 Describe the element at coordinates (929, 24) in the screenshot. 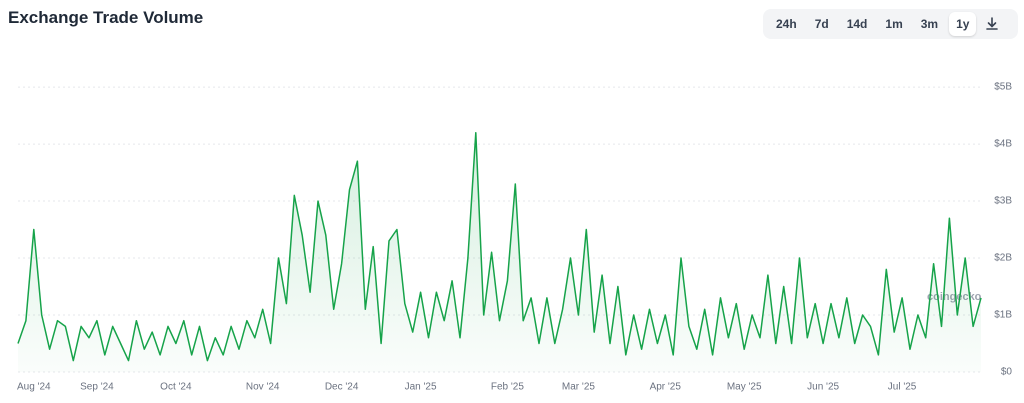

I see `range-button: 3m` at that location.